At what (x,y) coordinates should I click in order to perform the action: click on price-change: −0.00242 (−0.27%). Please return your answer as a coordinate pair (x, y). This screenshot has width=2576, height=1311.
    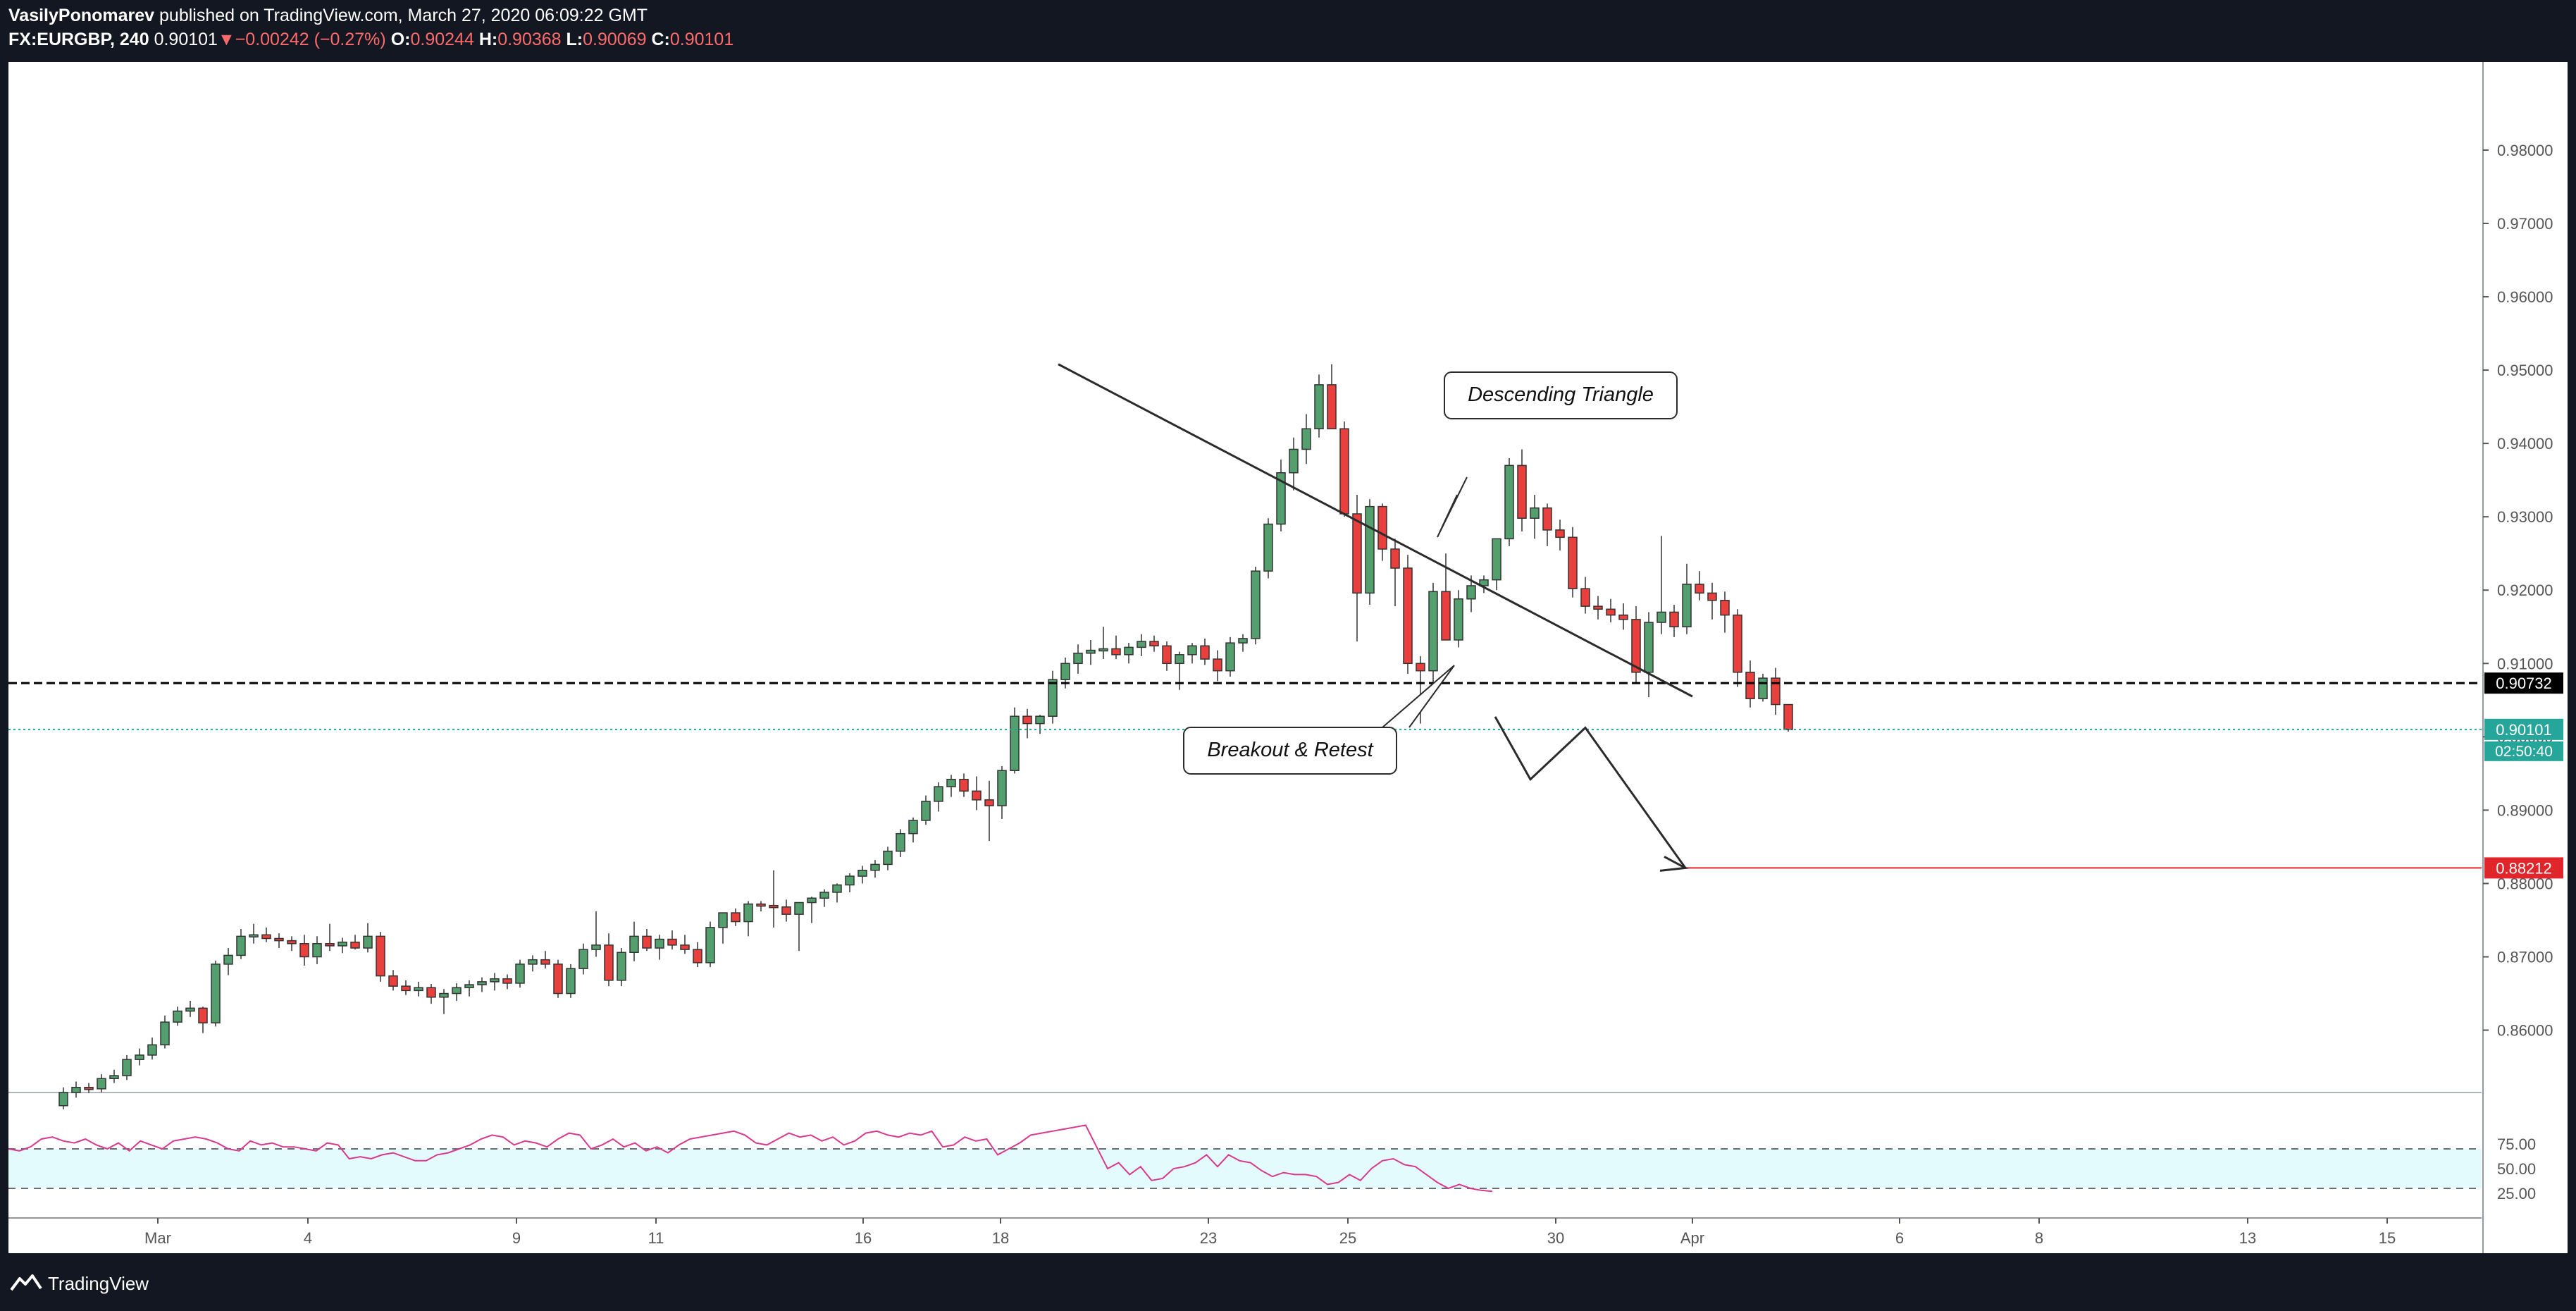
    Looking at the image, I should click on (310, 39).